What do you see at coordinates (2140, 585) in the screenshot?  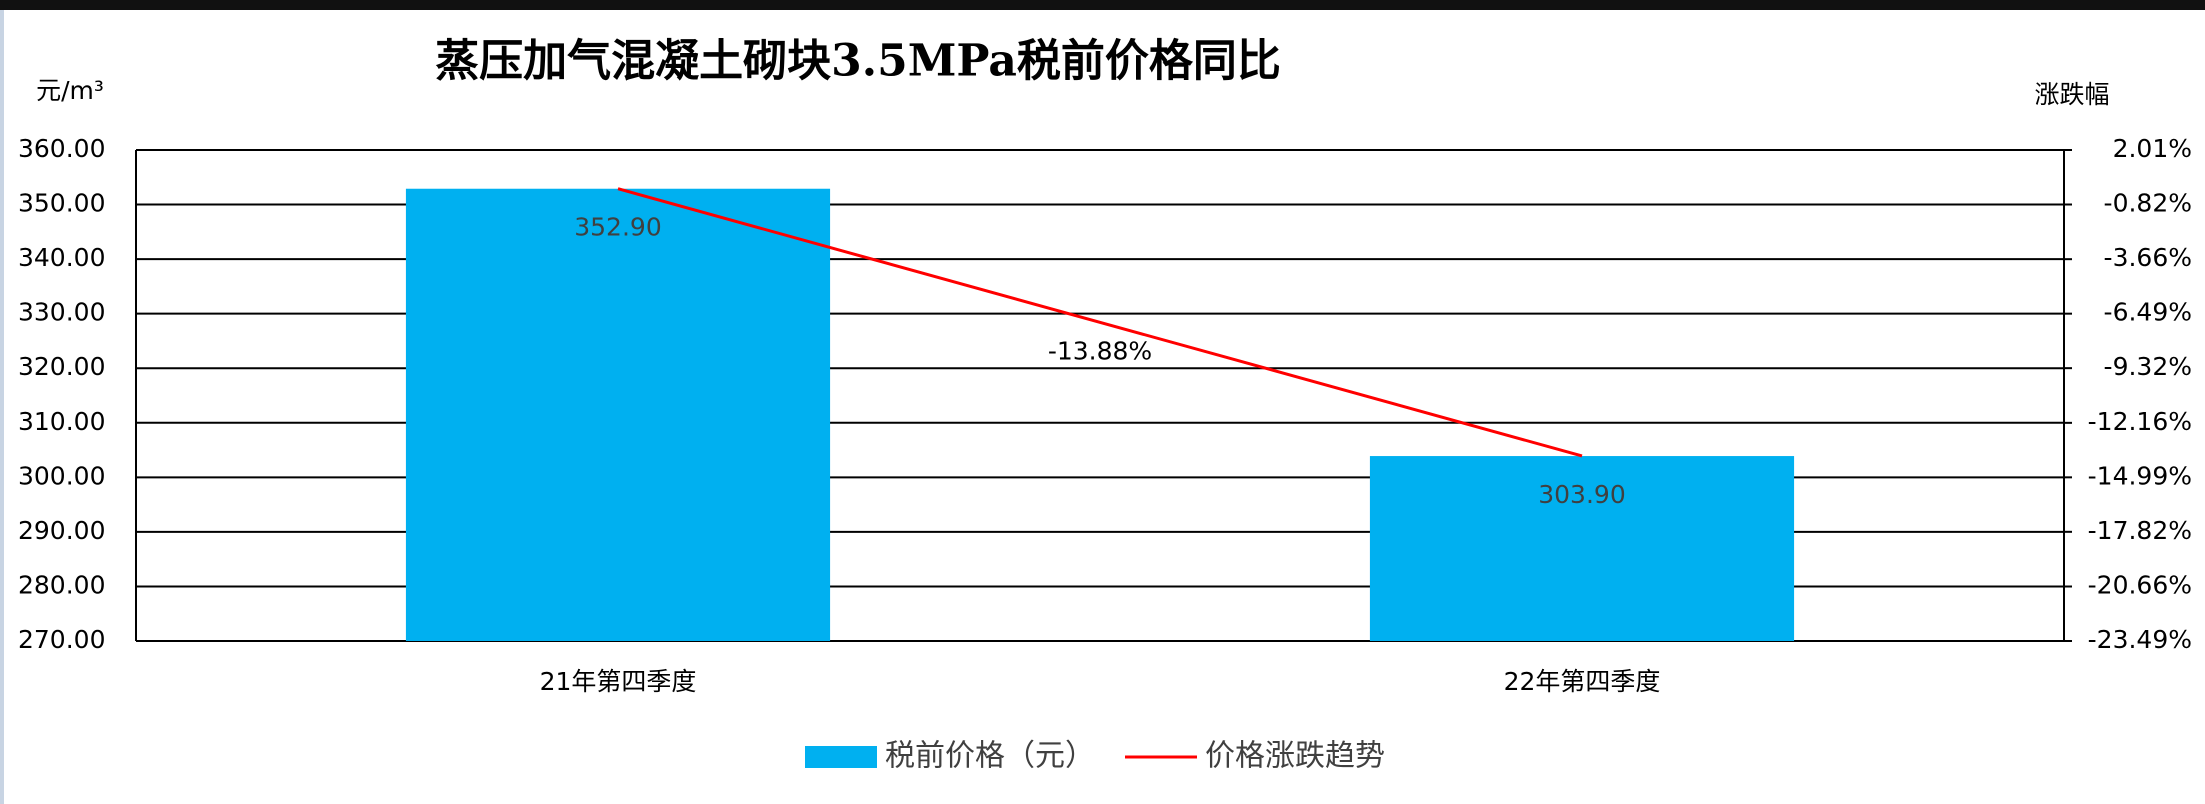 I see `y2-tick-label: -20.66%` at bounding box center [2140, 585].